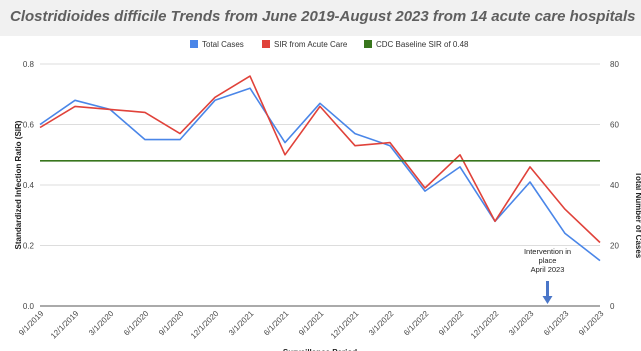 This screenshot has width=641, height=351. Describe the element at coordinates (548, 260) in the screenshot. I see `annotation-text: place` at that location.